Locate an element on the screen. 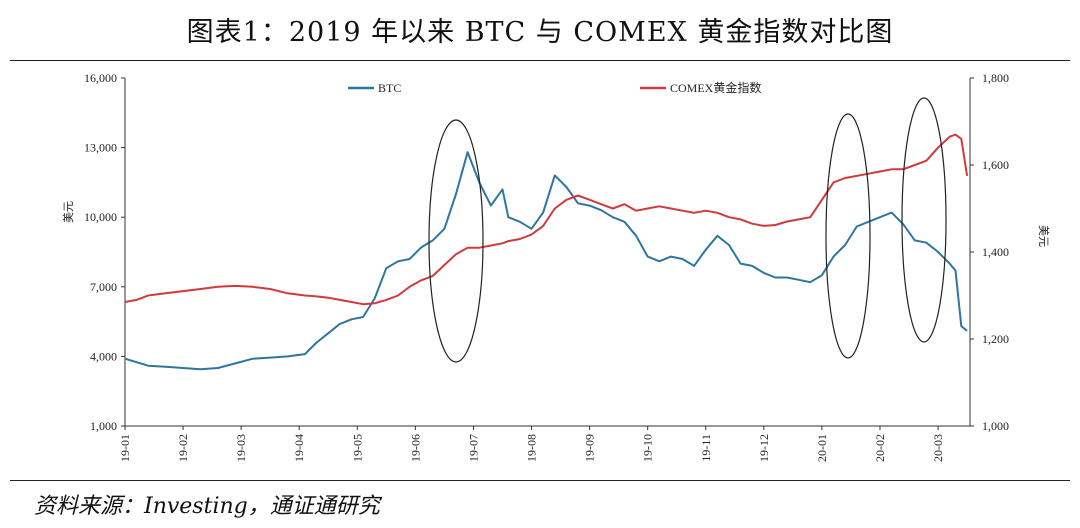  y-tick-label-left: 7,000 is located at coordinates (103, 287).